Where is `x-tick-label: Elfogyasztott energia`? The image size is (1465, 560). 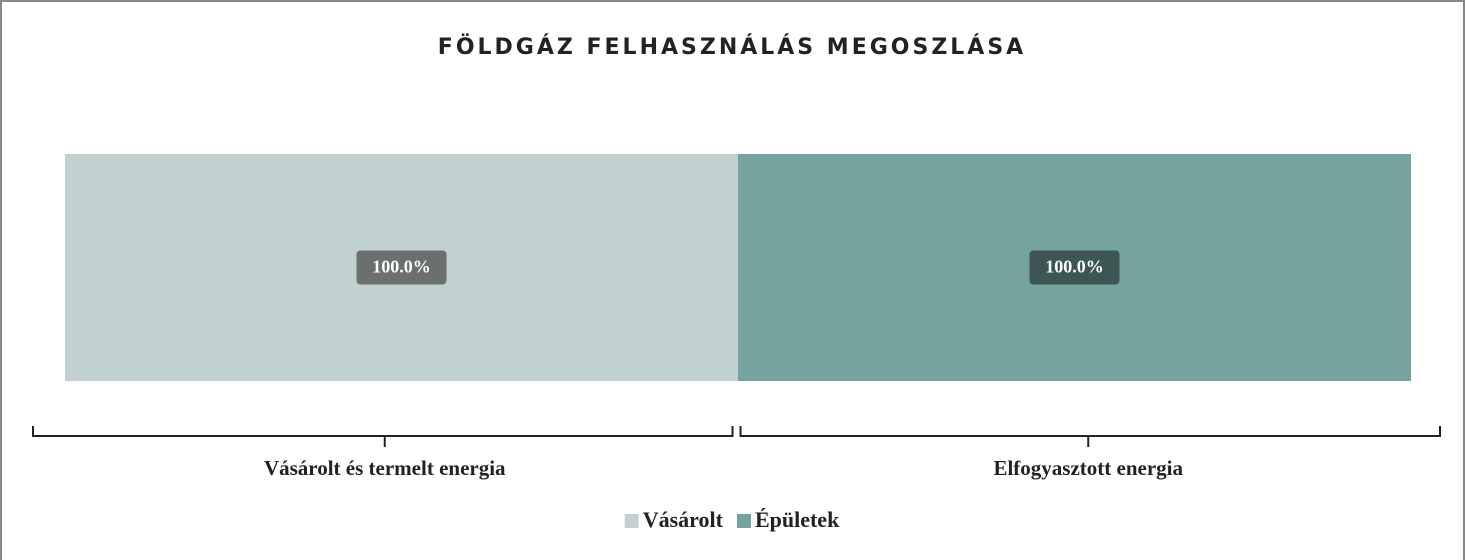 x-tick-label: Elfogyasztott energia is located at coordinates (1088, 468).